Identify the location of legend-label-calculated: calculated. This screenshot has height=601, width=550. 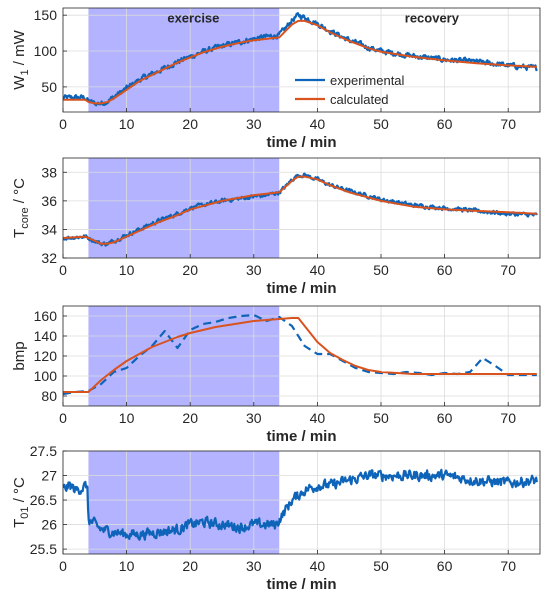
(359, 99).